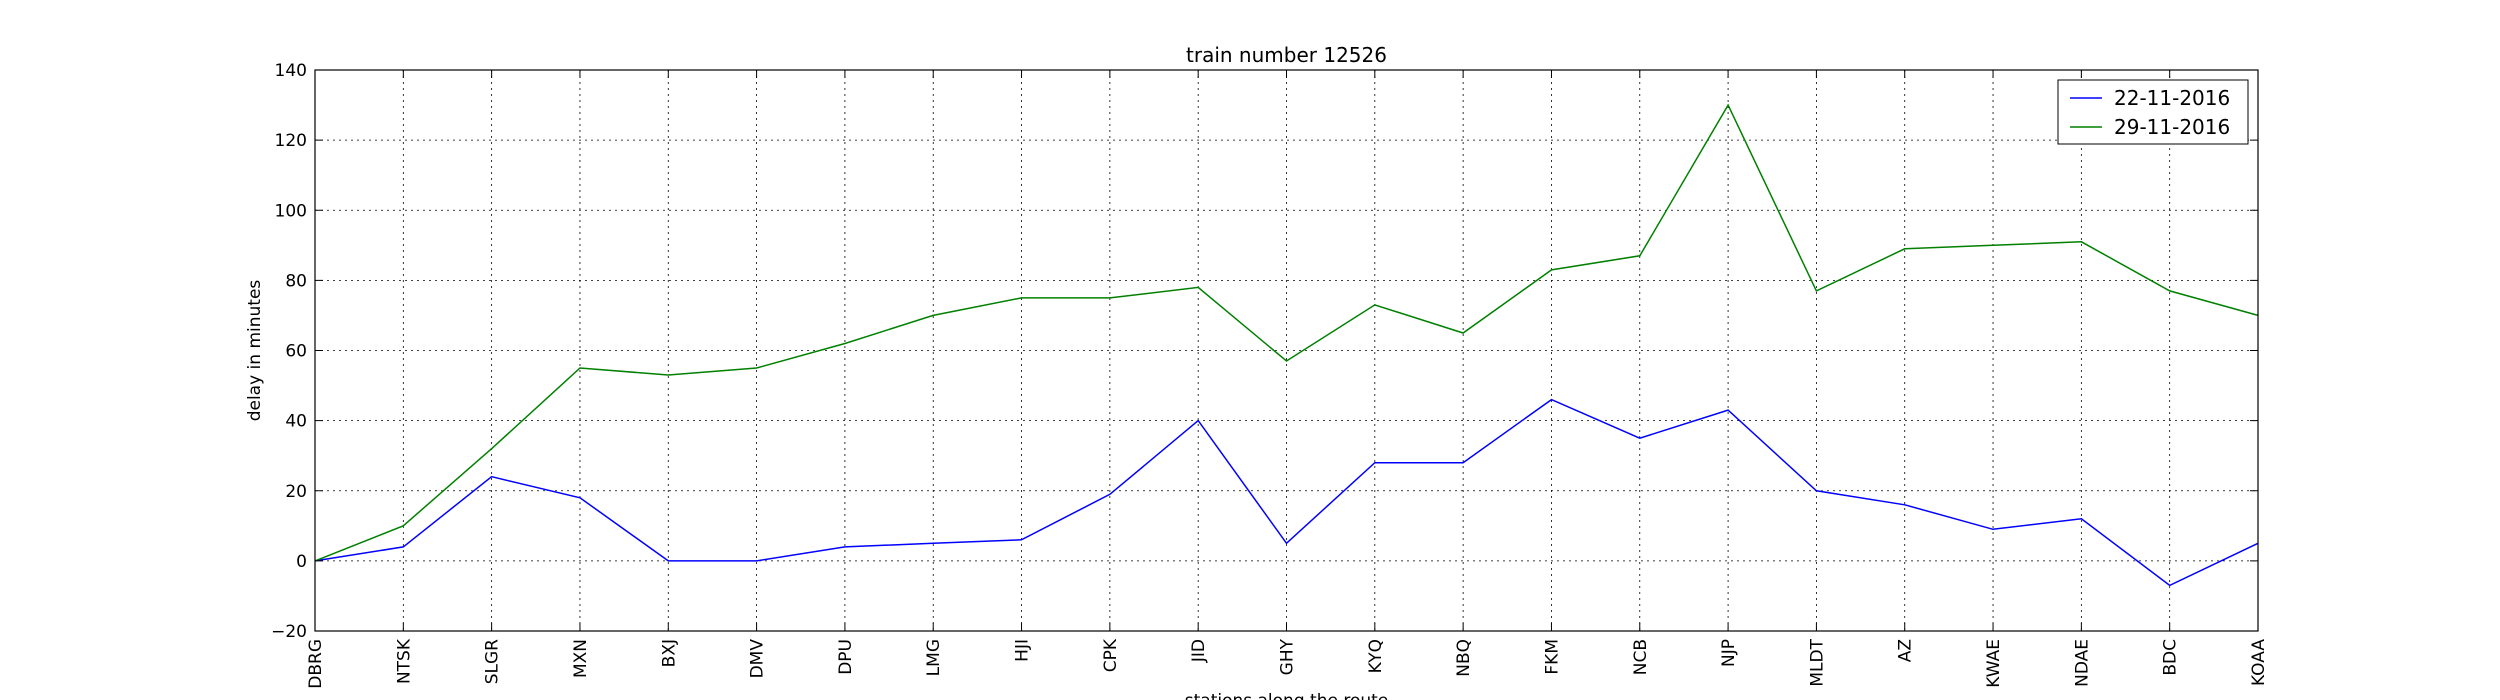 This screenshot has height=700, width=2500. What do you see at coordinates (669, 653) in the screenshot?
I see `x-tick-label: BXJ` at bounding box center [669, 653].